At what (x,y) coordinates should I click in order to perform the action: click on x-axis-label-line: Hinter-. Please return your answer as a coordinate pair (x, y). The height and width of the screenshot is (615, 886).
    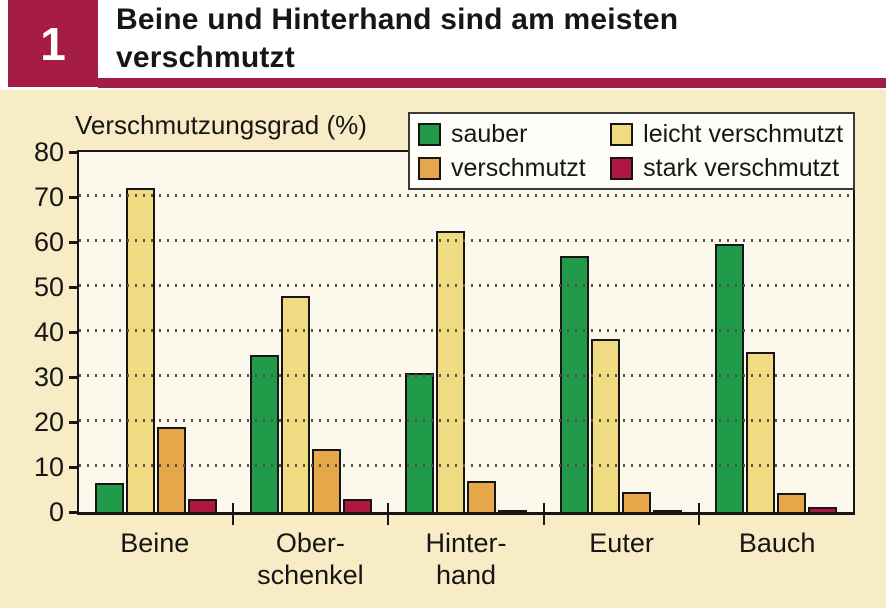
    Looking at the image, I should click on (466, 543).